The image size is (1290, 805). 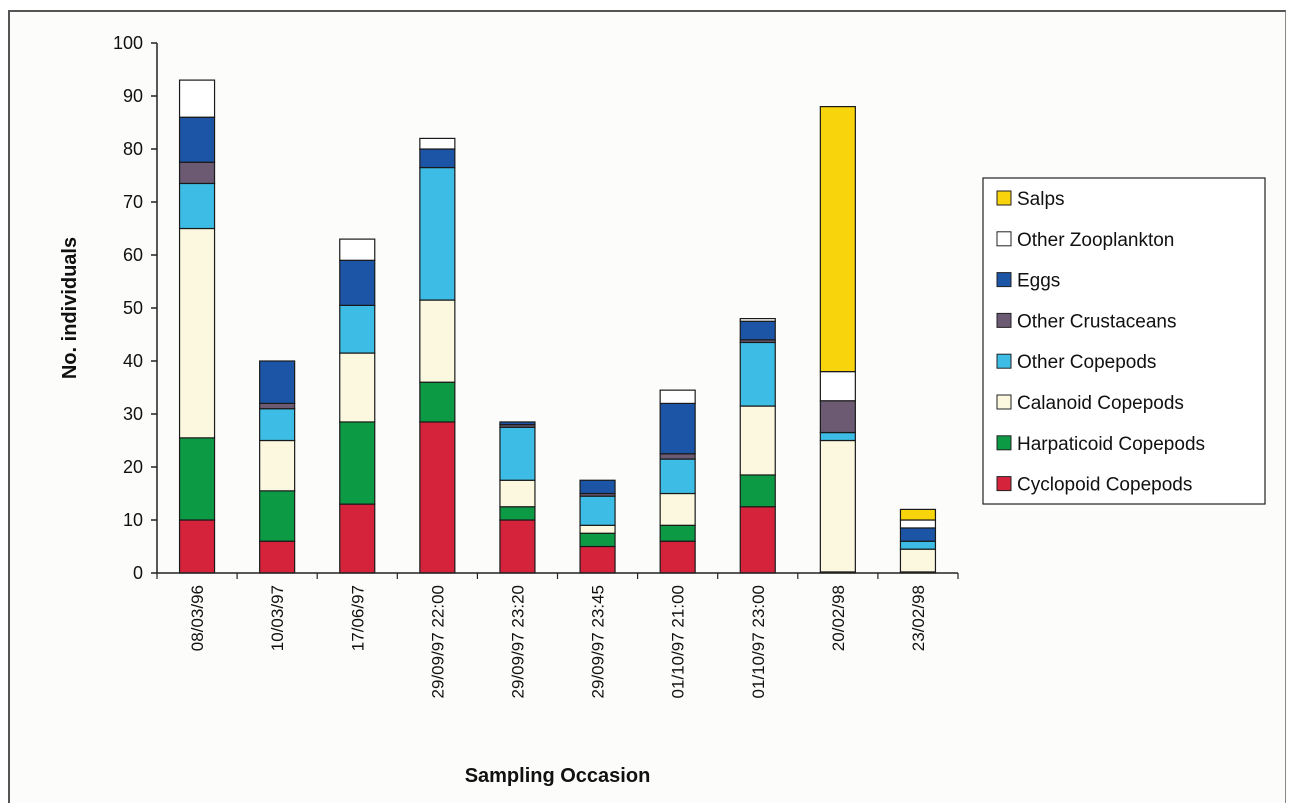 I want to click on x-tick-label: 17/06/97, so click(x=357, y=618).